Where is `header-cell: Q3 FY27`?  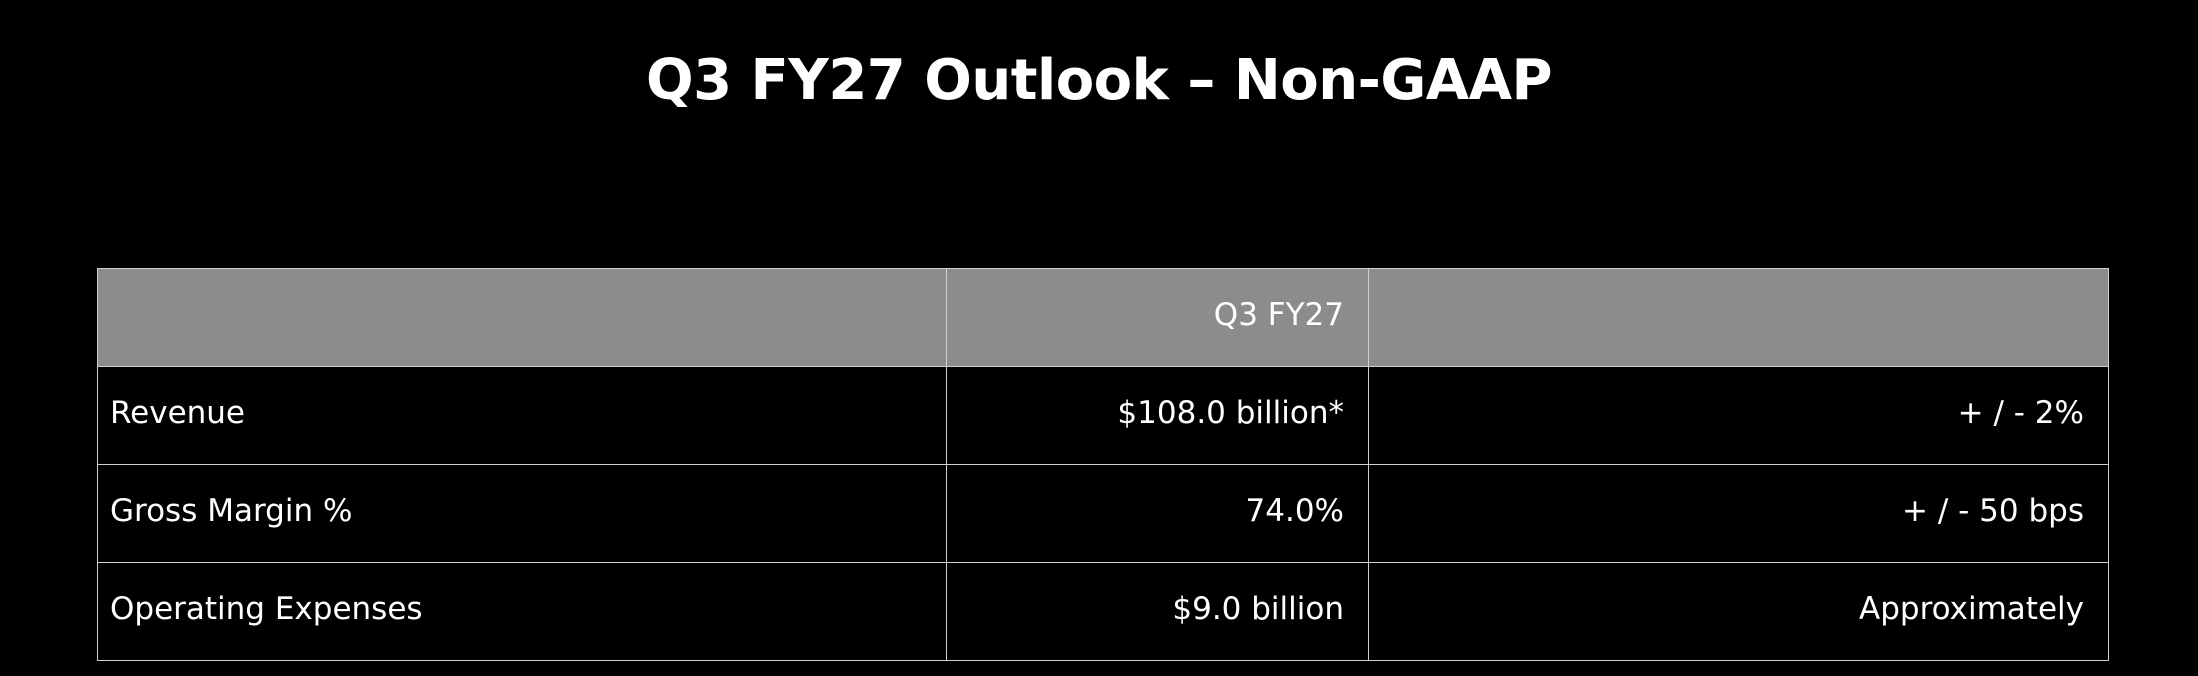 header-cell: Q3 FY27 is located at coordinates (1157, 317).